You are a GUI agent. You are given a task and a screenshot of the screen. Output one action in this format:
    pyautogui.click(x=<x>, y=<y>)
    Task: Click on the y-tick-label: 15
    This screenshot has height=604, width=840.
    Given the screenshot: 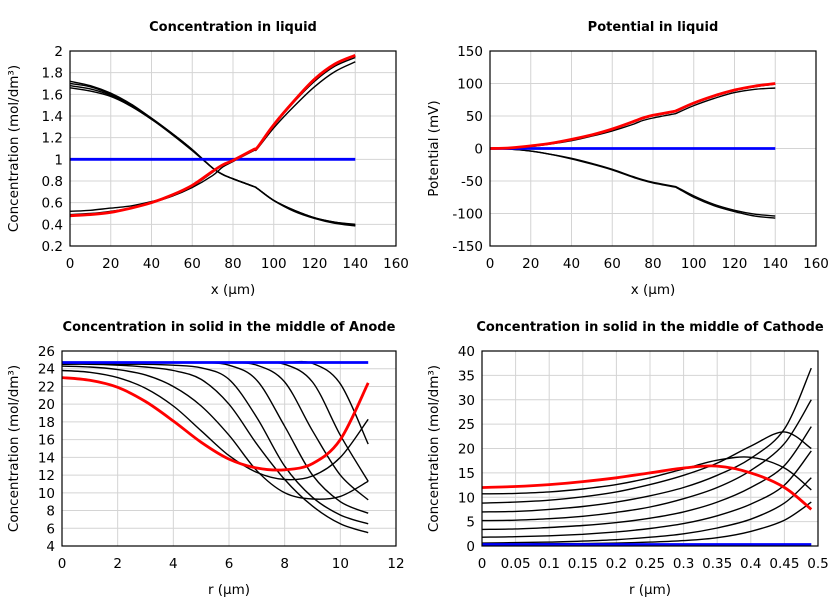 What is the action you would take?
    pyautogui.click(x=466, y=474)
    